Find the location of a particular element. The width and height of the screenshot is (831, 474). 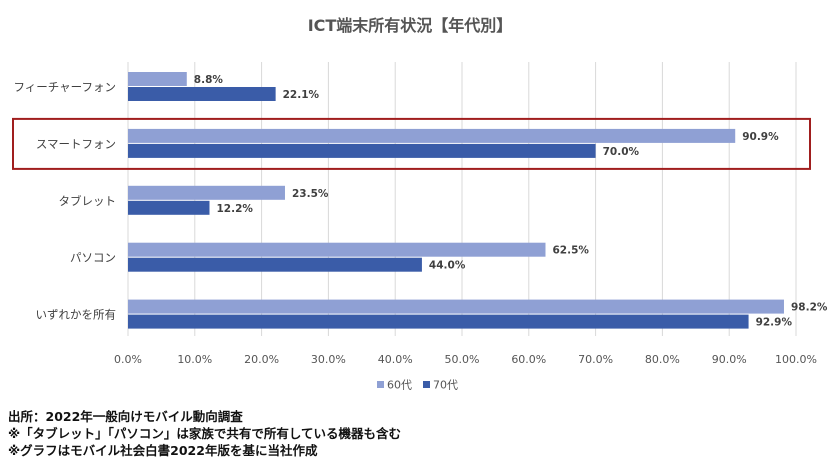

x-tick-label: 100.0% is located at coordinates (796, 359).